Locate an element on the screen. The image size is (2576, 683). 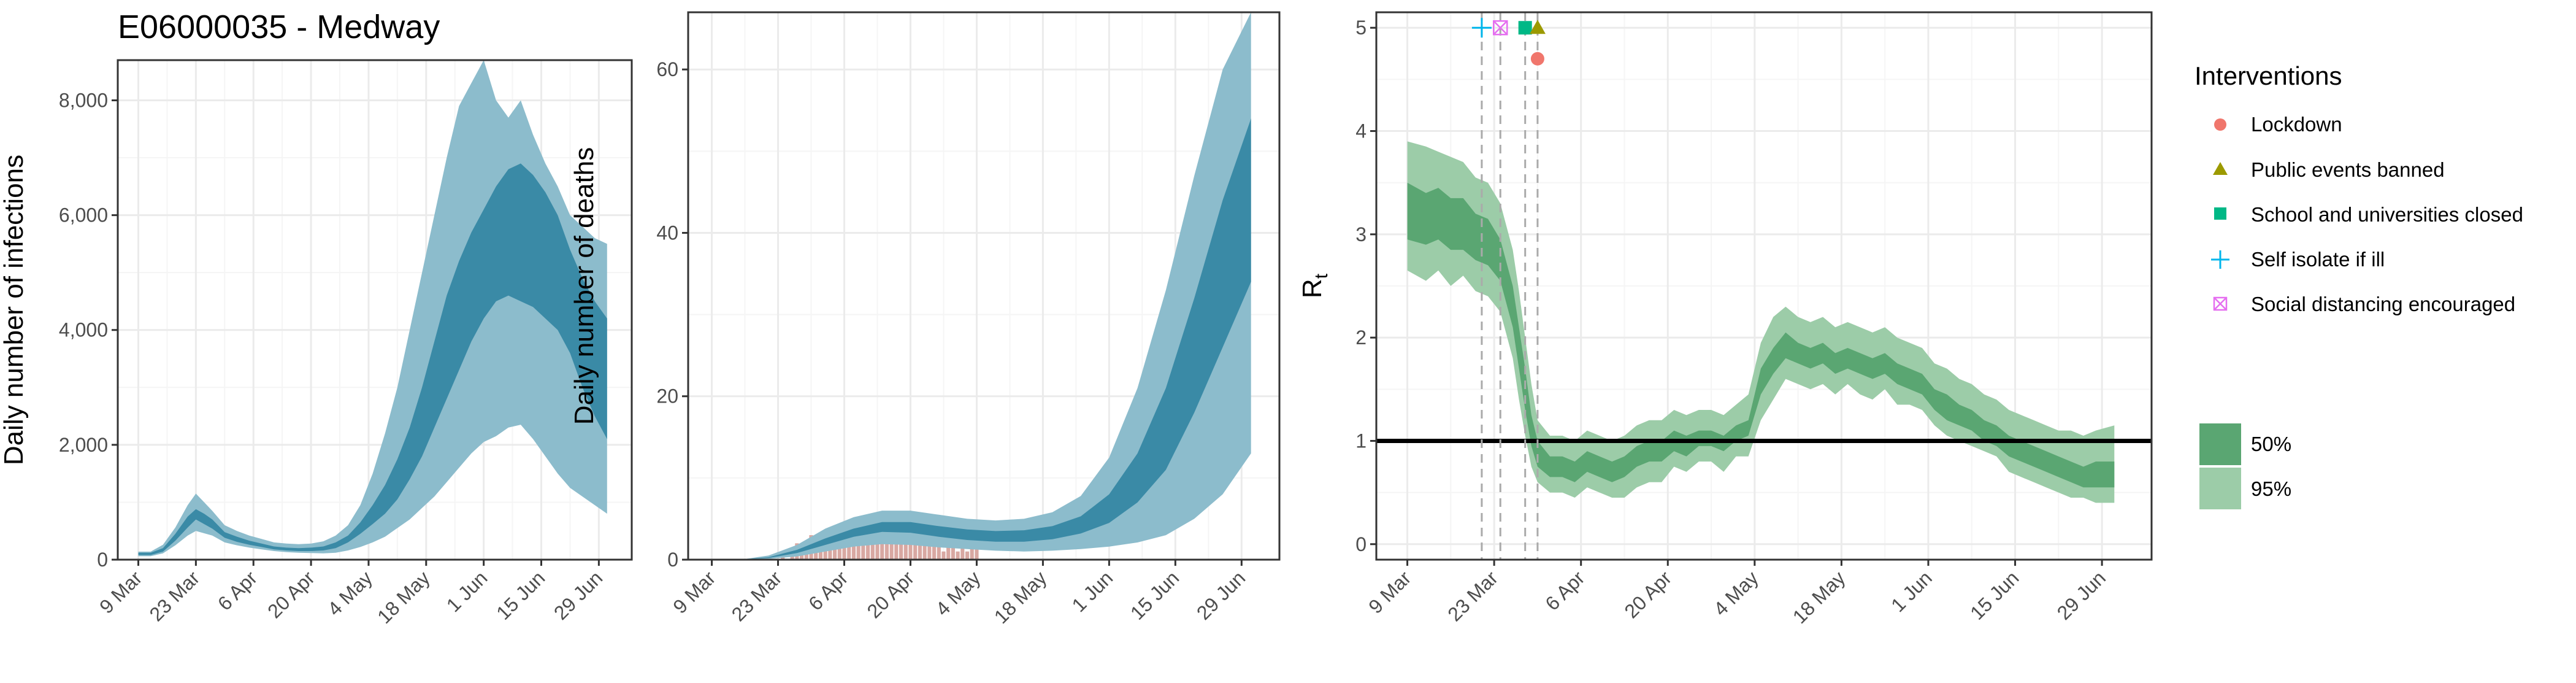
y-tick-label: 2,000 is located at coordinates (83, 445).